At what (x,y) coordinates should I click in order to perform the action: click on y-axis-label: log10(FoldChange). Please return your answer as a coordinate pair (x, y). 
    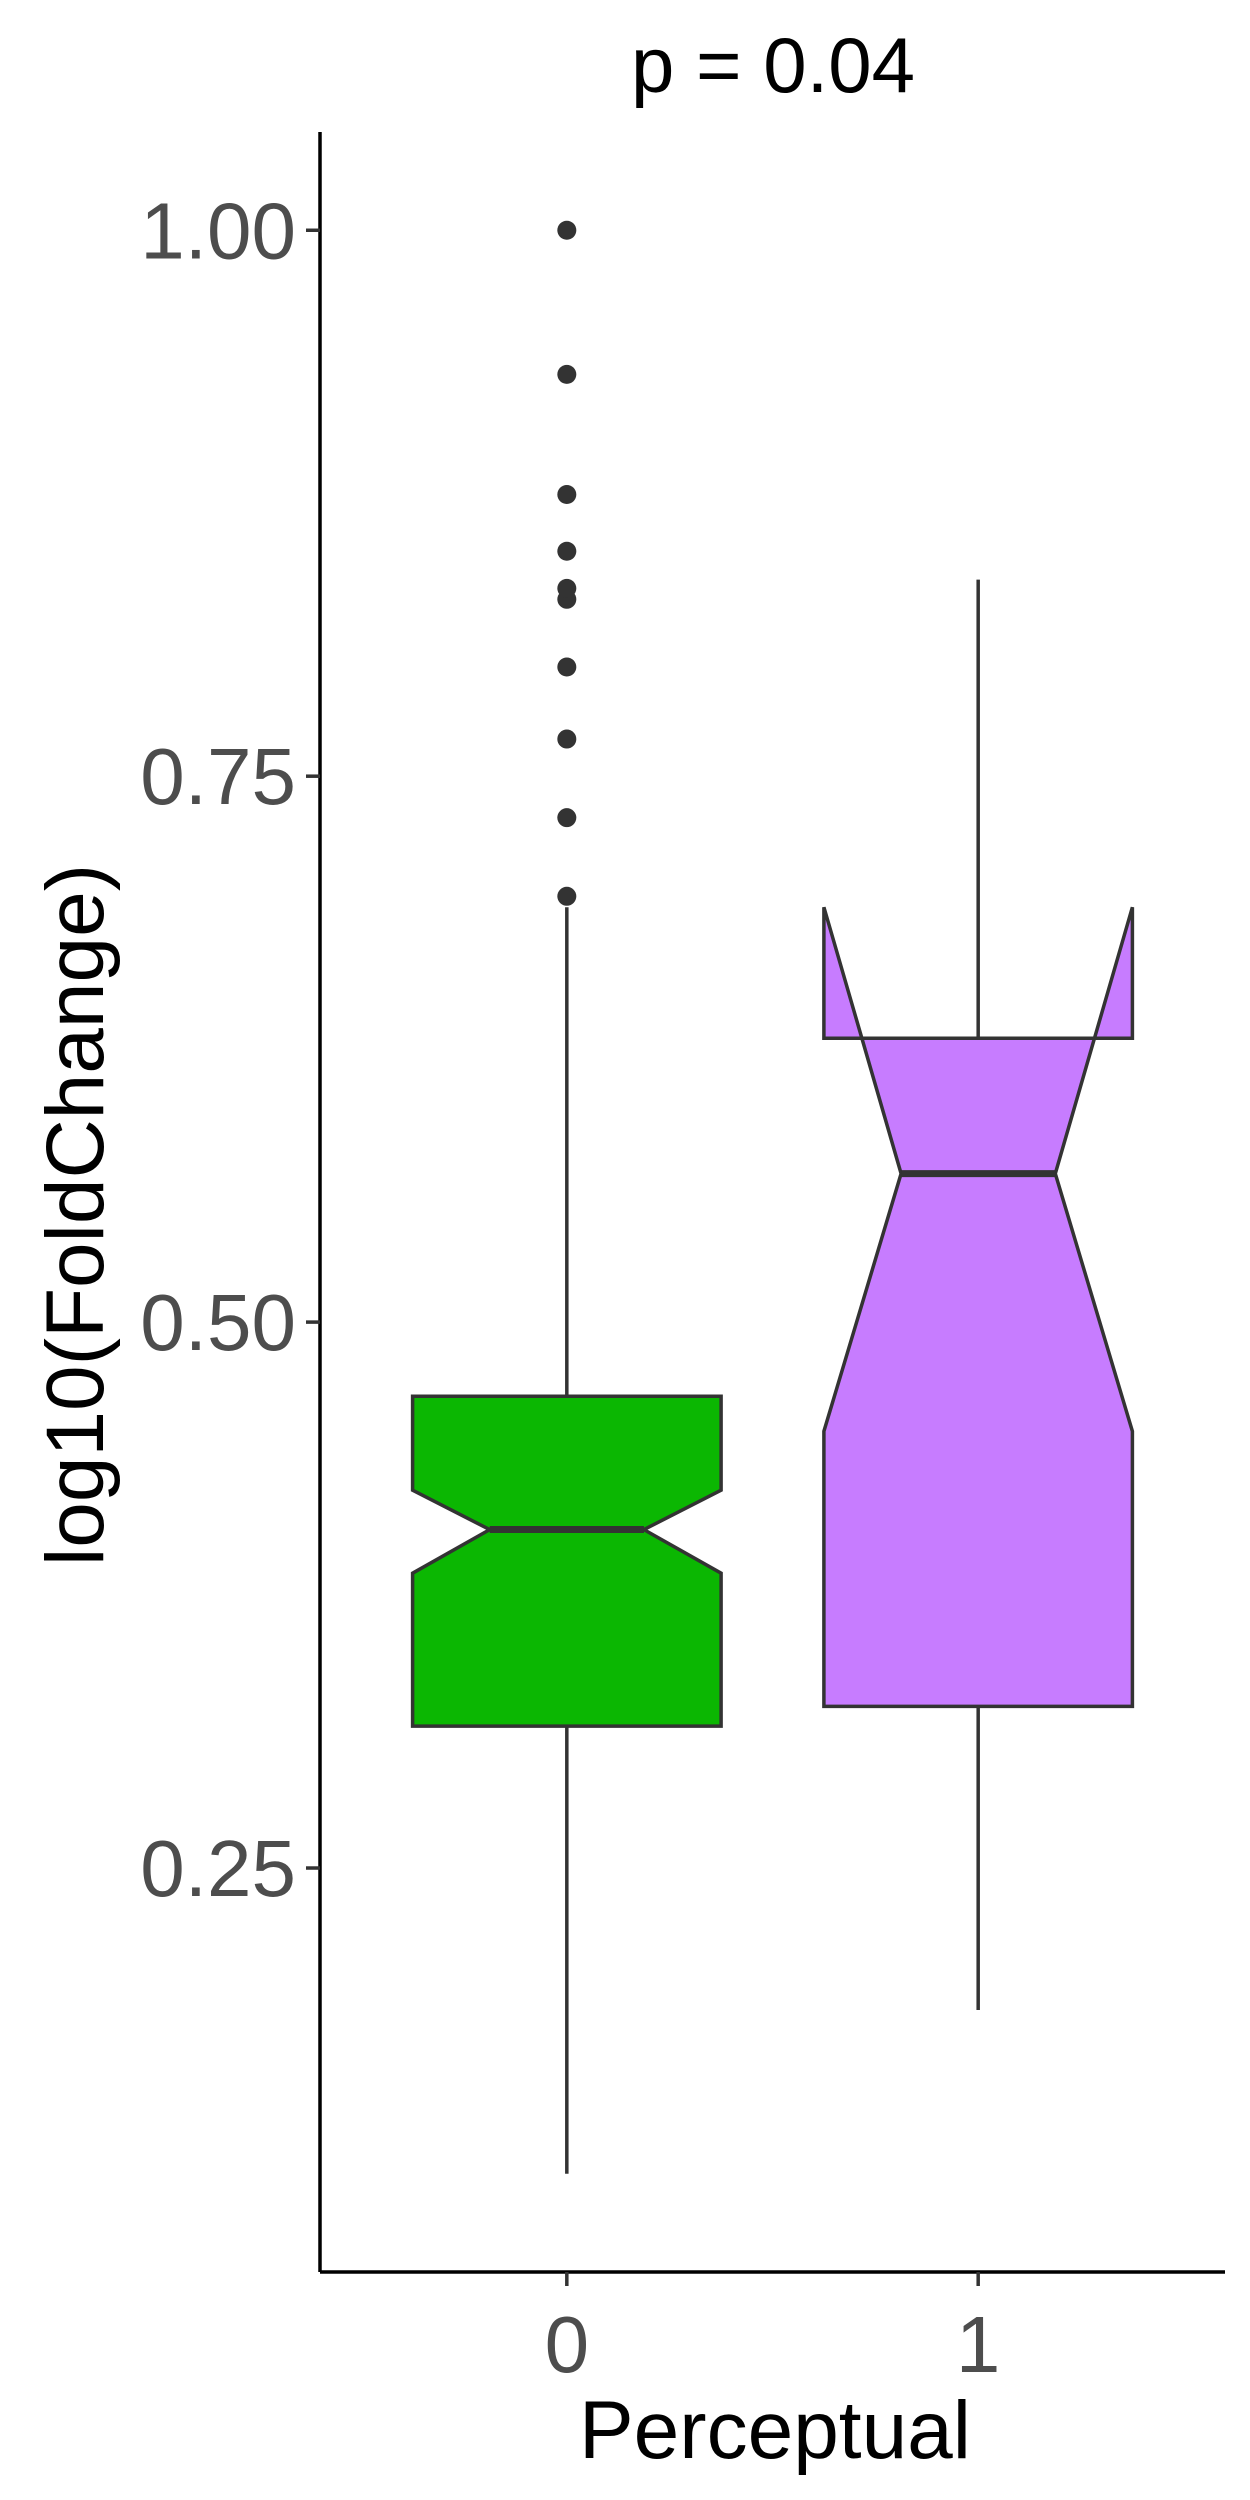
    Looking at the image, I should click on (75, 1215).